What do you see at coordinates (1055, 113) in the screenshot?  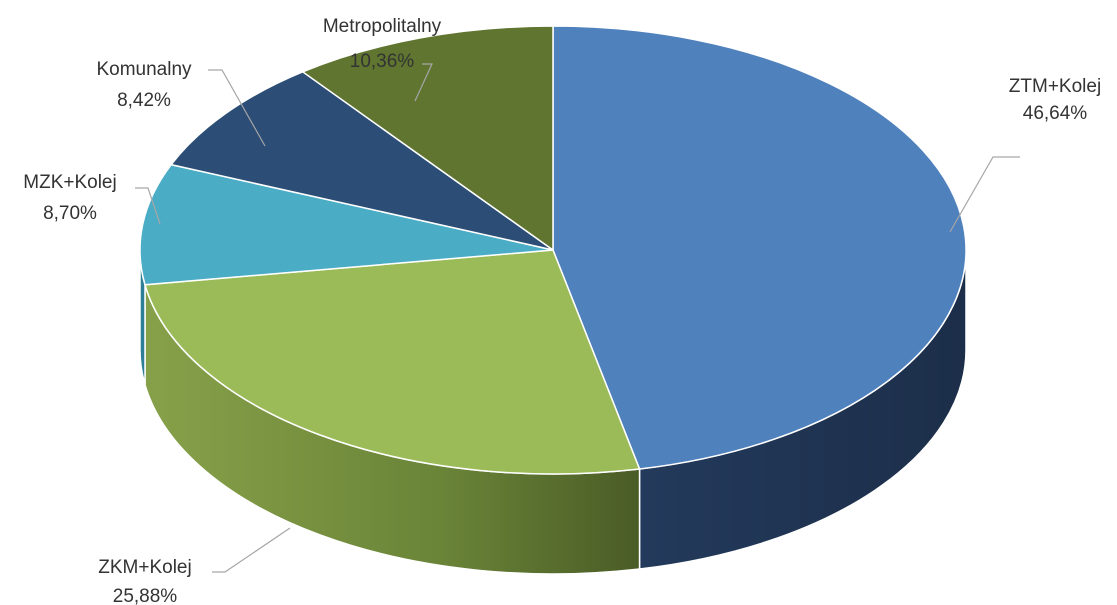 I see `slice-value-ztm-kolej: 46,64%` at bounding box center [1055, 113].